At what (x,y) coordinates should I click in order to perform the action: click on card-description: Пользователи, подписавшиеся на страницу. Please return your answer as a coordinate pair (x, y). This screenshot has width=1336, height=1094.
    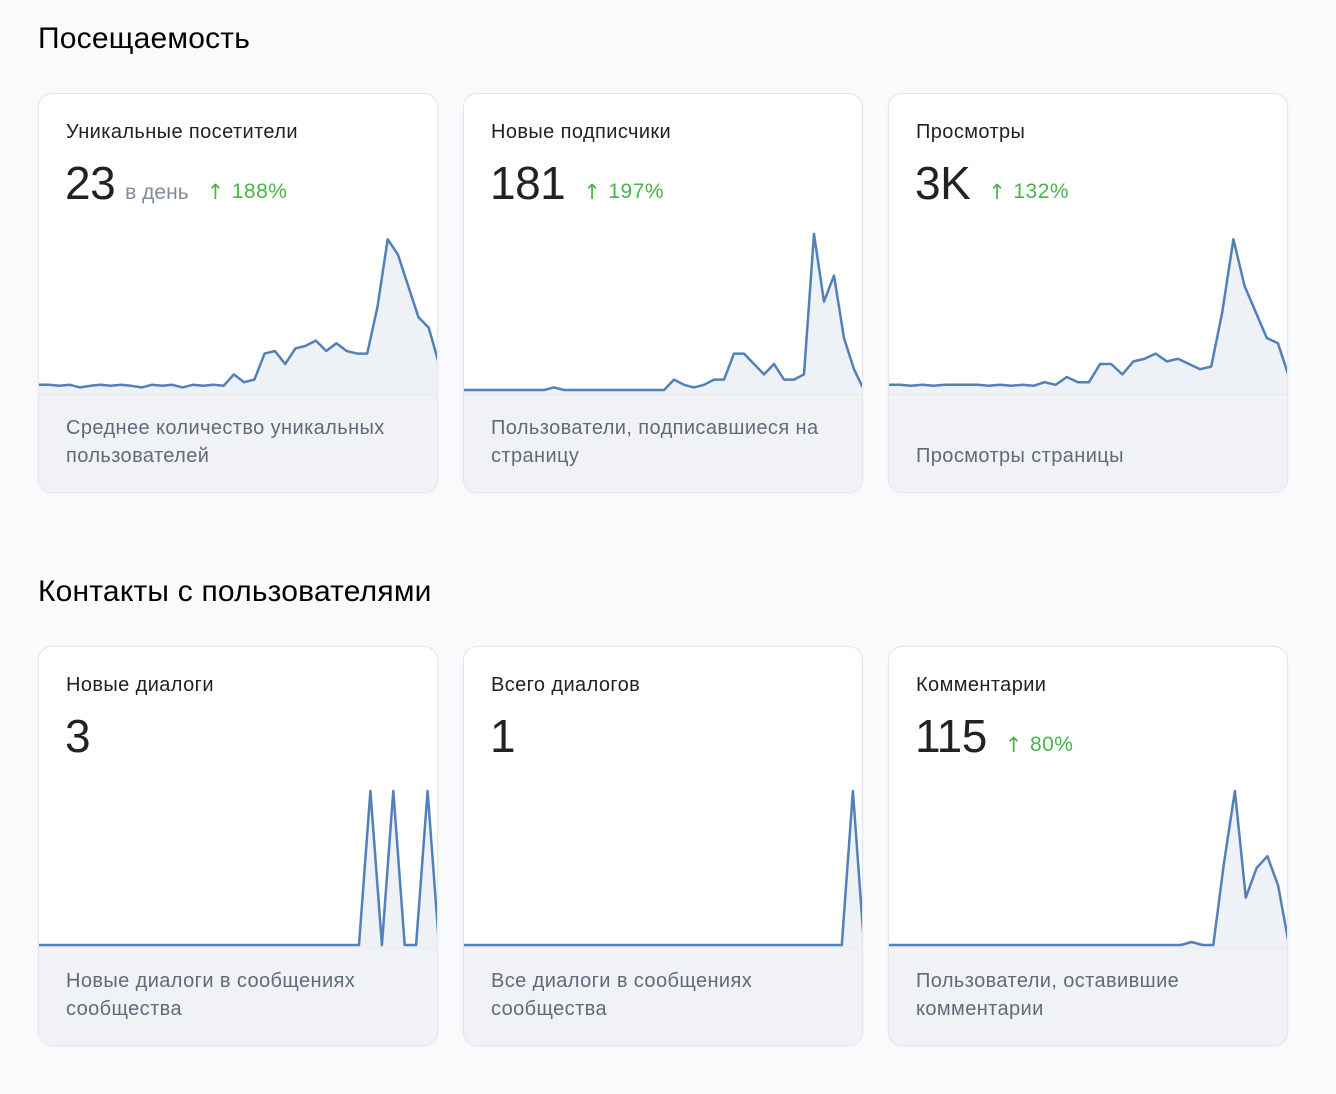
    Looking at the image, I should click on (655, 442).